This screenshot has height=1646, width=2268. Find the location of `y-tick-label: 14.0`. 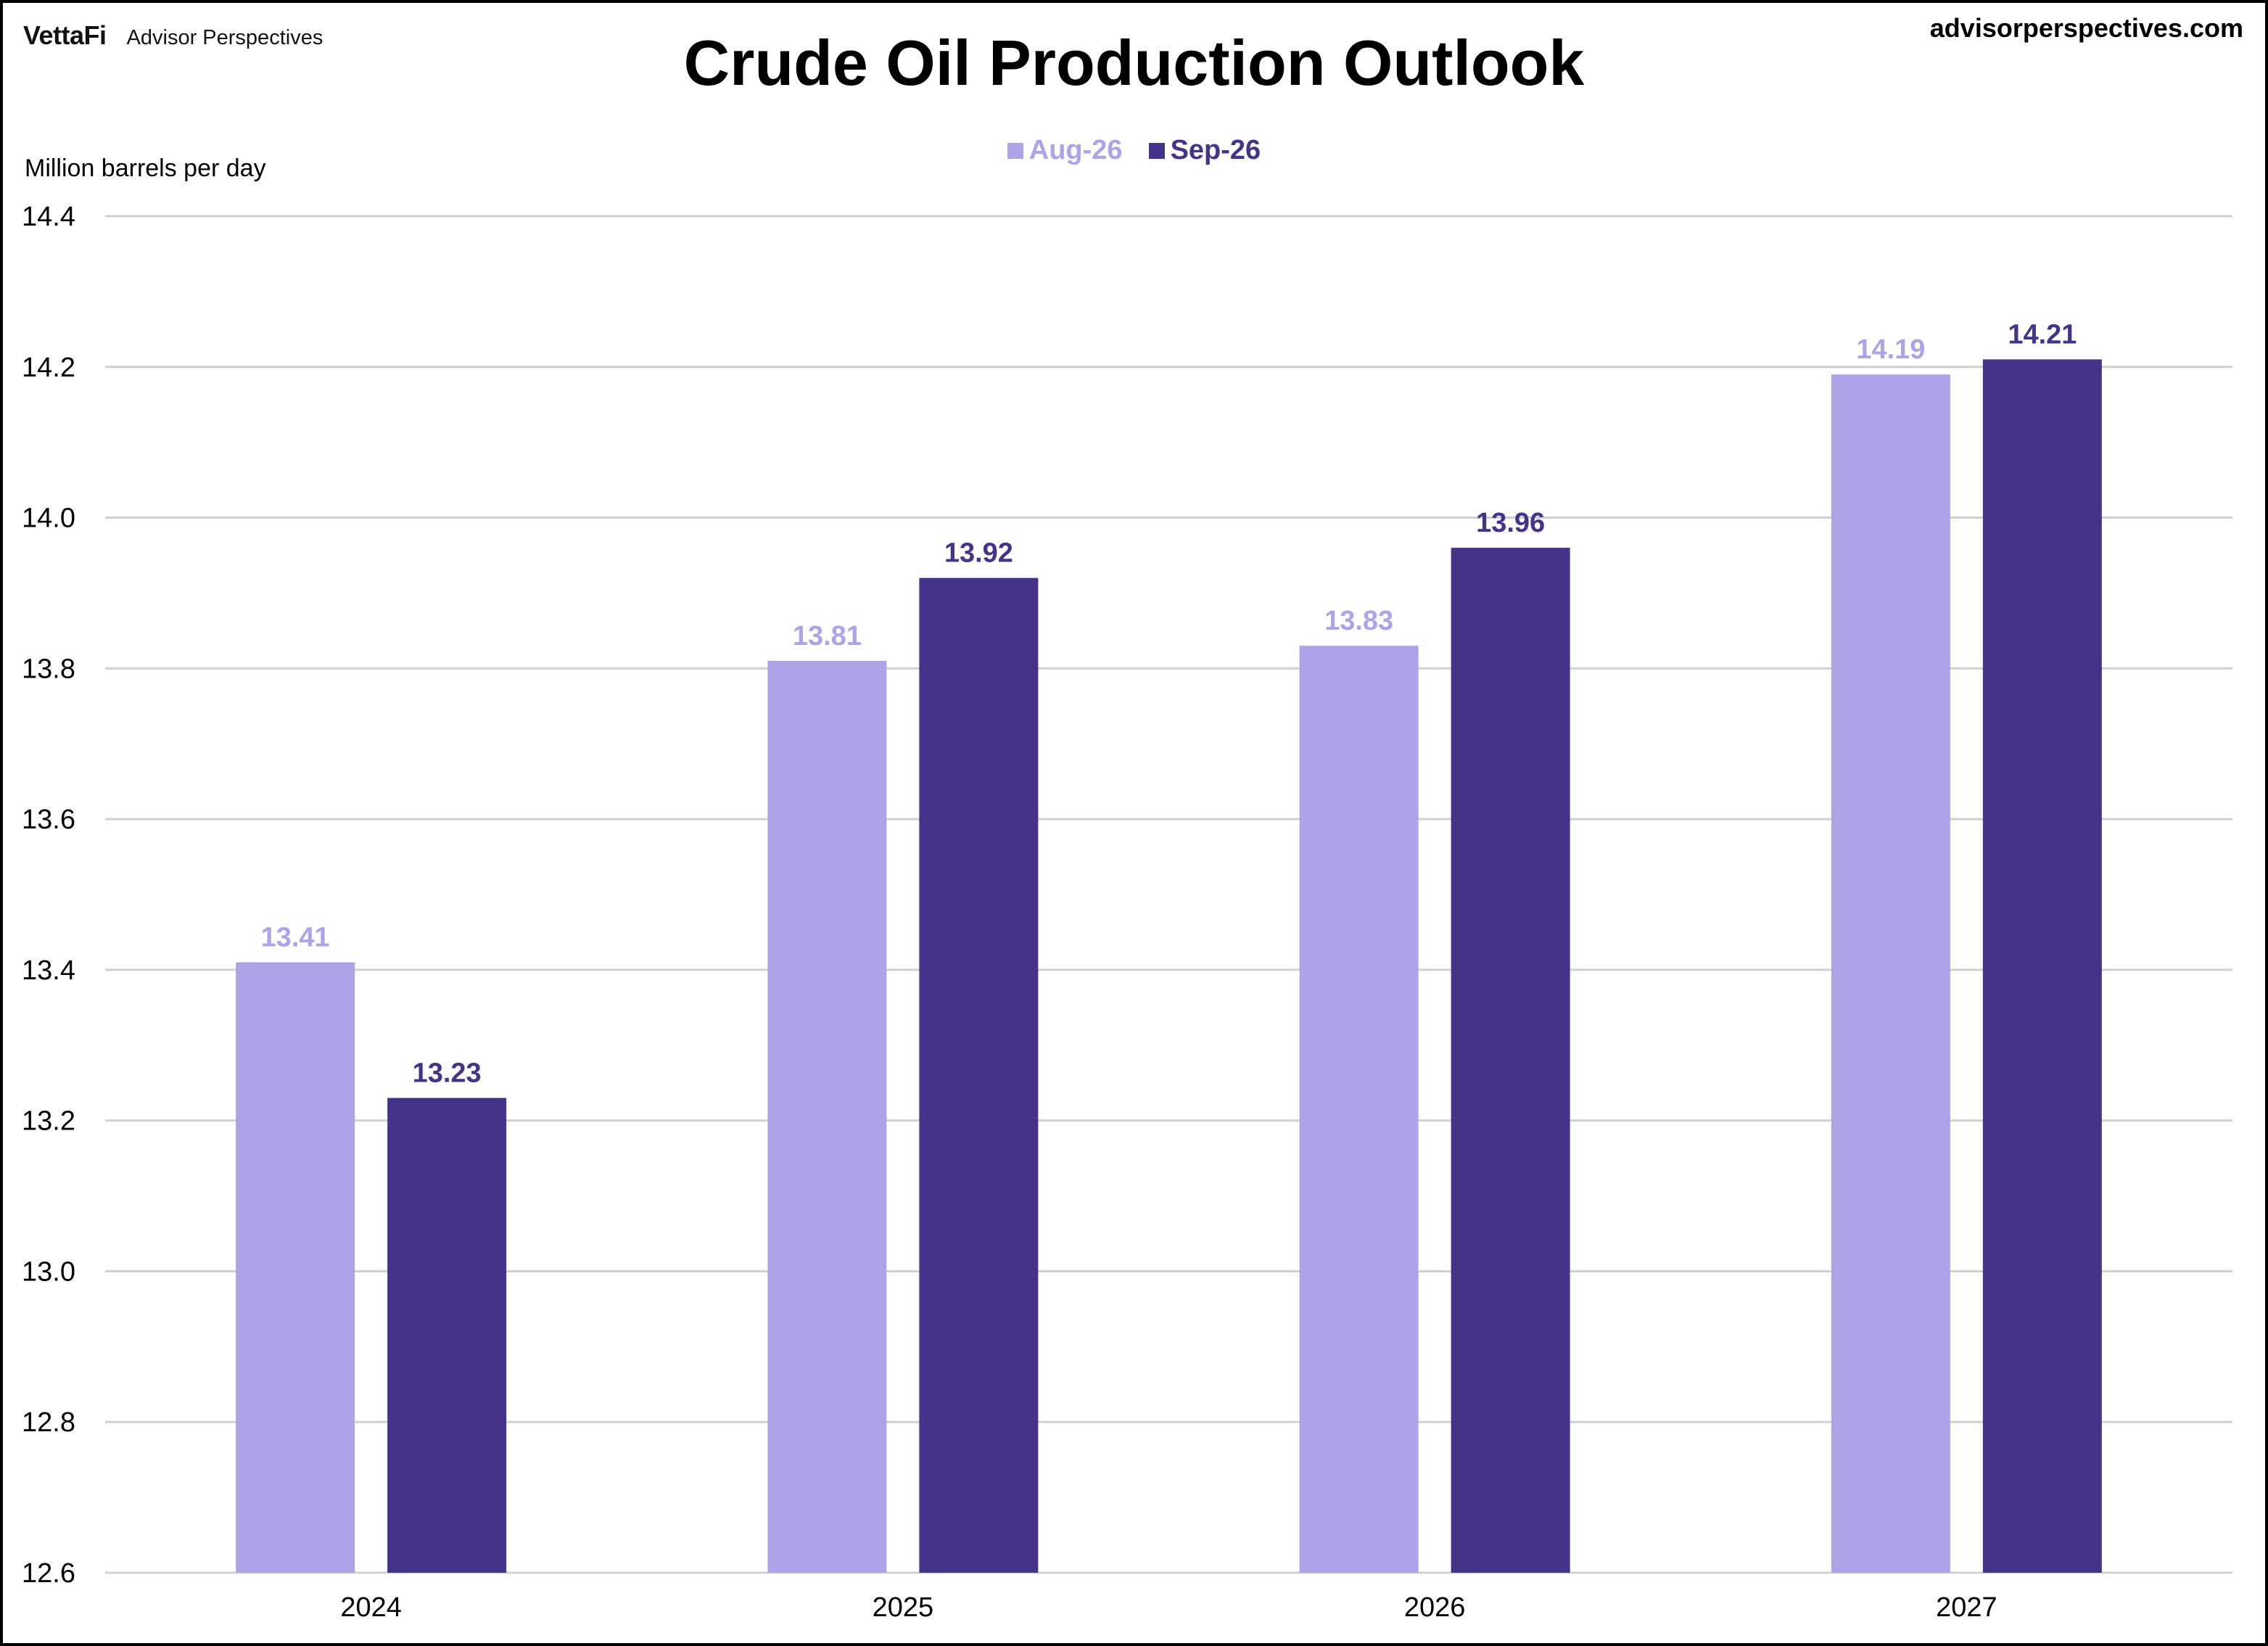

y-tick-label: 14.0 is located at coordinates (48, 518).